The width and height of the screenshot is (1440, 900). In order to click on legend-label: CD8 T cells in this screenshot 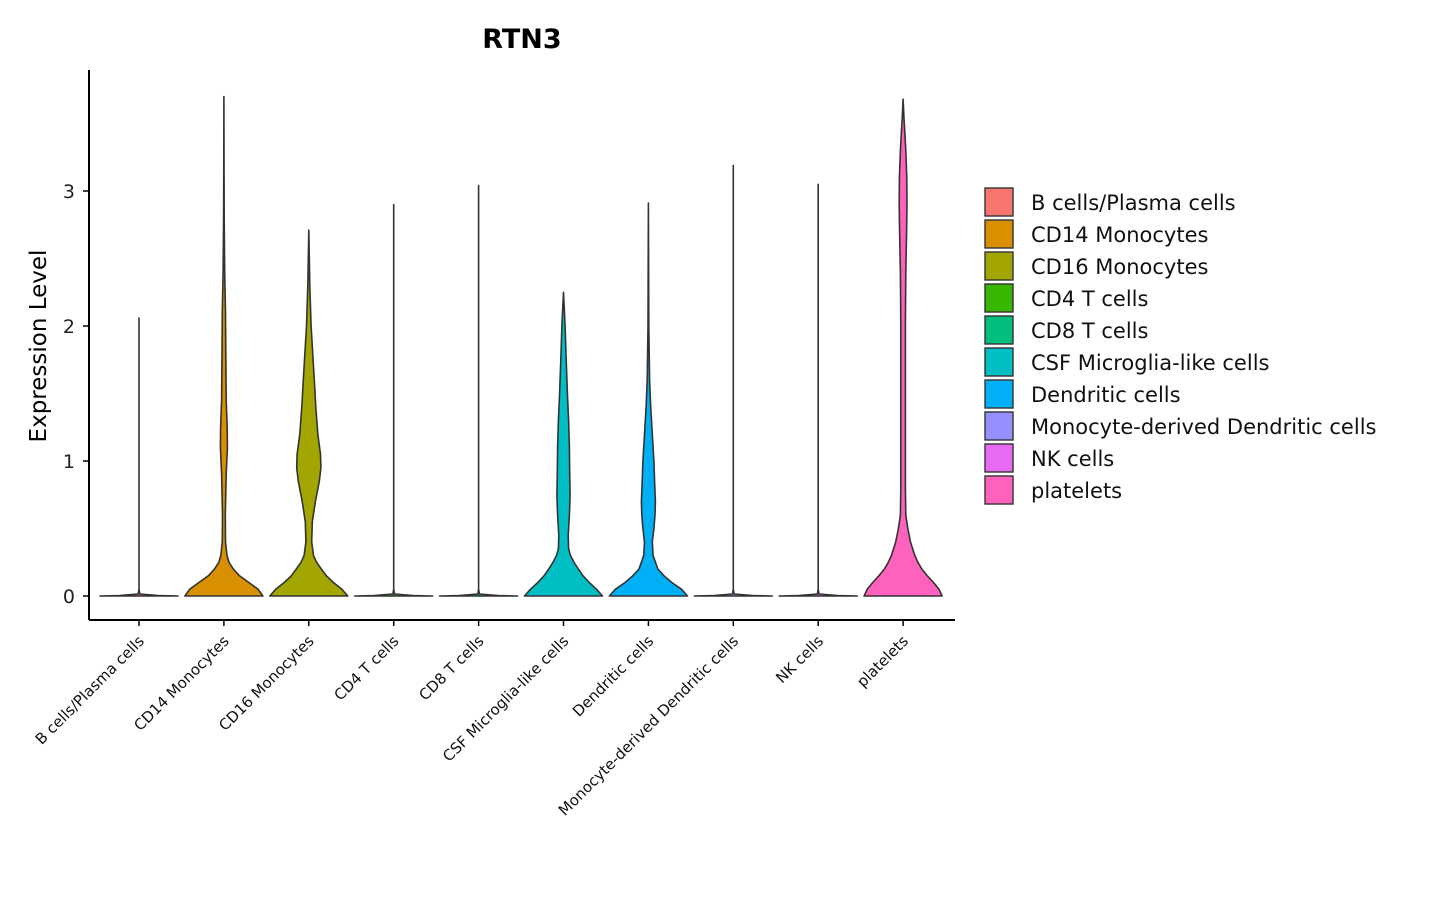, I will do `click(1089, 331)`.